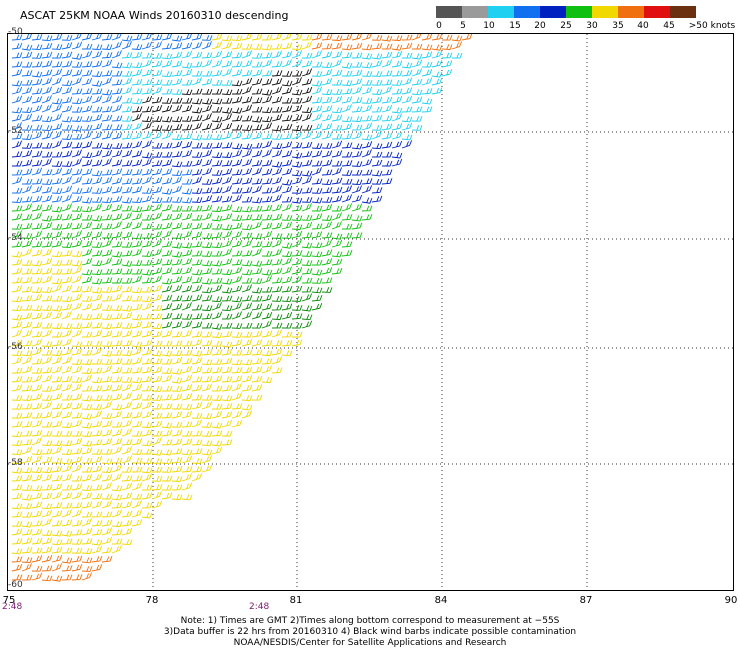  I want to click on latitude-label: -56, so click(15, 347).